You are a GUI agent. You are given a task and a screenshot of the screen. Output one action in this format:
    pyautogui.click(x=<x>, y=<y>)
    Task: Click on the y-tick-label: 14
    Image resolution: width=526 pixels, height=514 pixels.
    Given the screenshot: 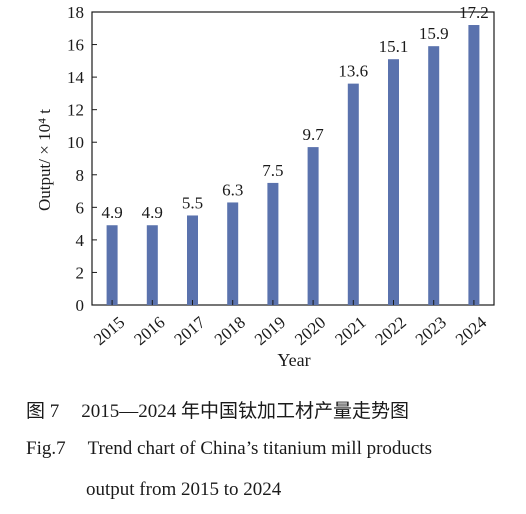 What is the action you would take?
    pyautogui.click(x=76, y=77)
    